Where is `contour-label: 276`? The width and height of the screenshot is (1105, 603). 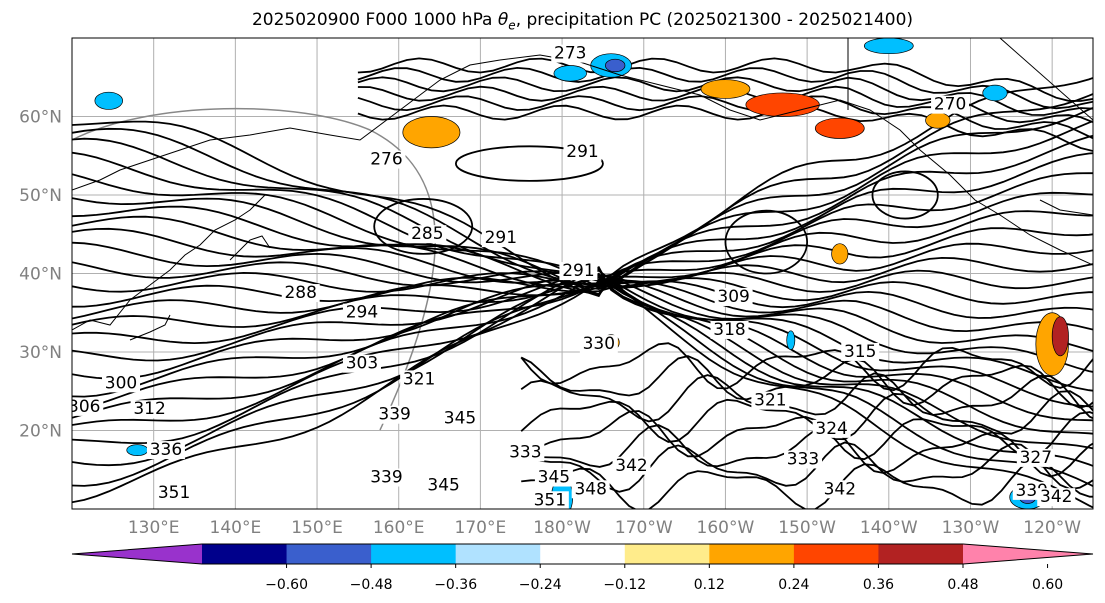 contour-label: 276 is located at coordinates (386, 160).